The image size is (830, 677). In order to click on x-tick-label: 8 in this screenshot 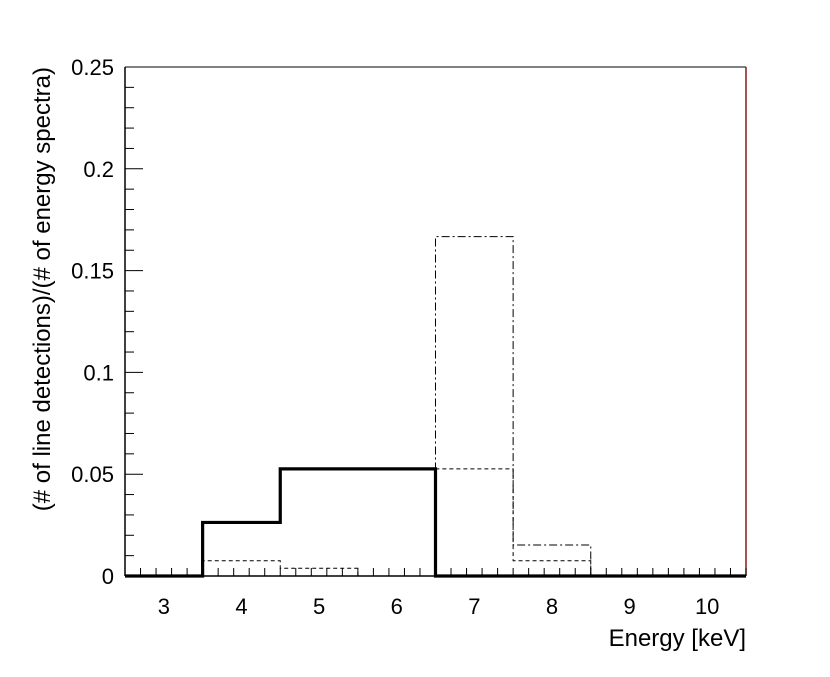, I will do `click(552, 606)`.